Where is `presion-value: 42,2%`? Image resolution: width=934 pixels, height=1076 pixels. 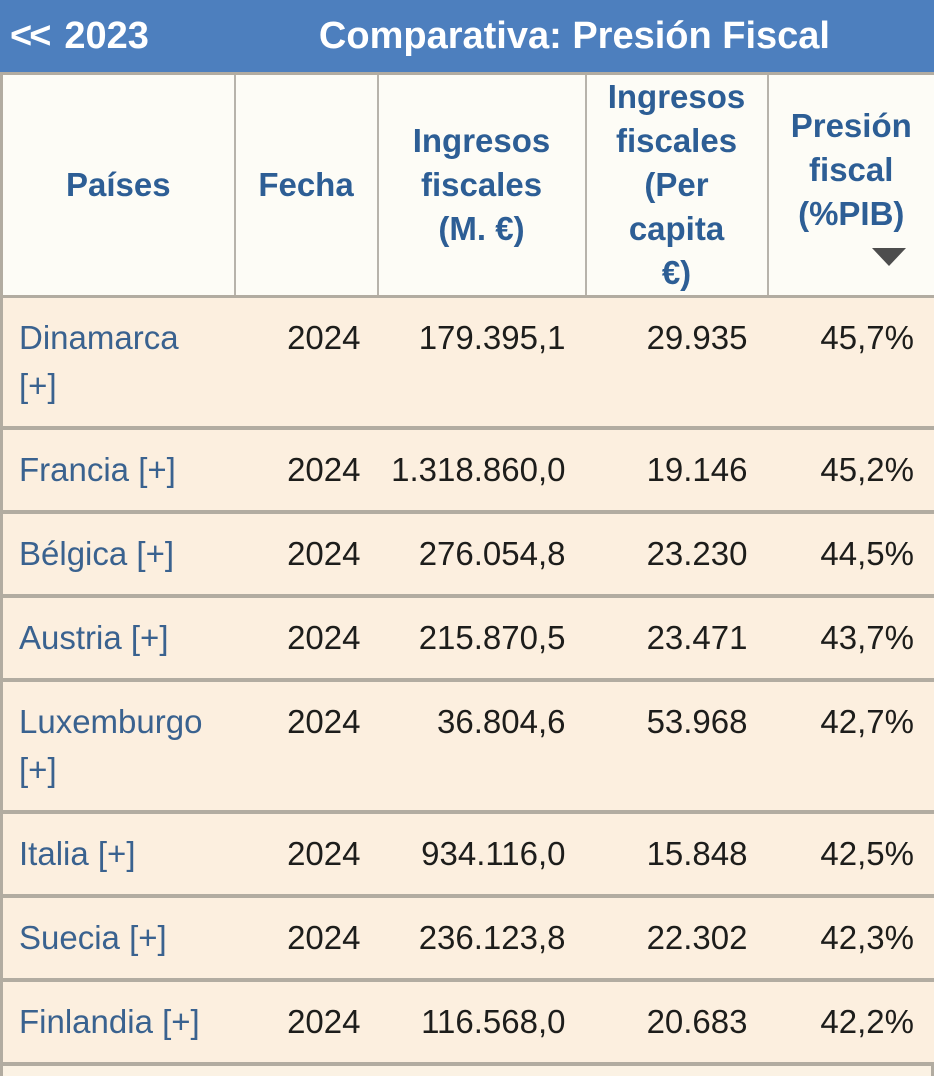
presion-value: 42,2% is located at coordinates (851, 1022).